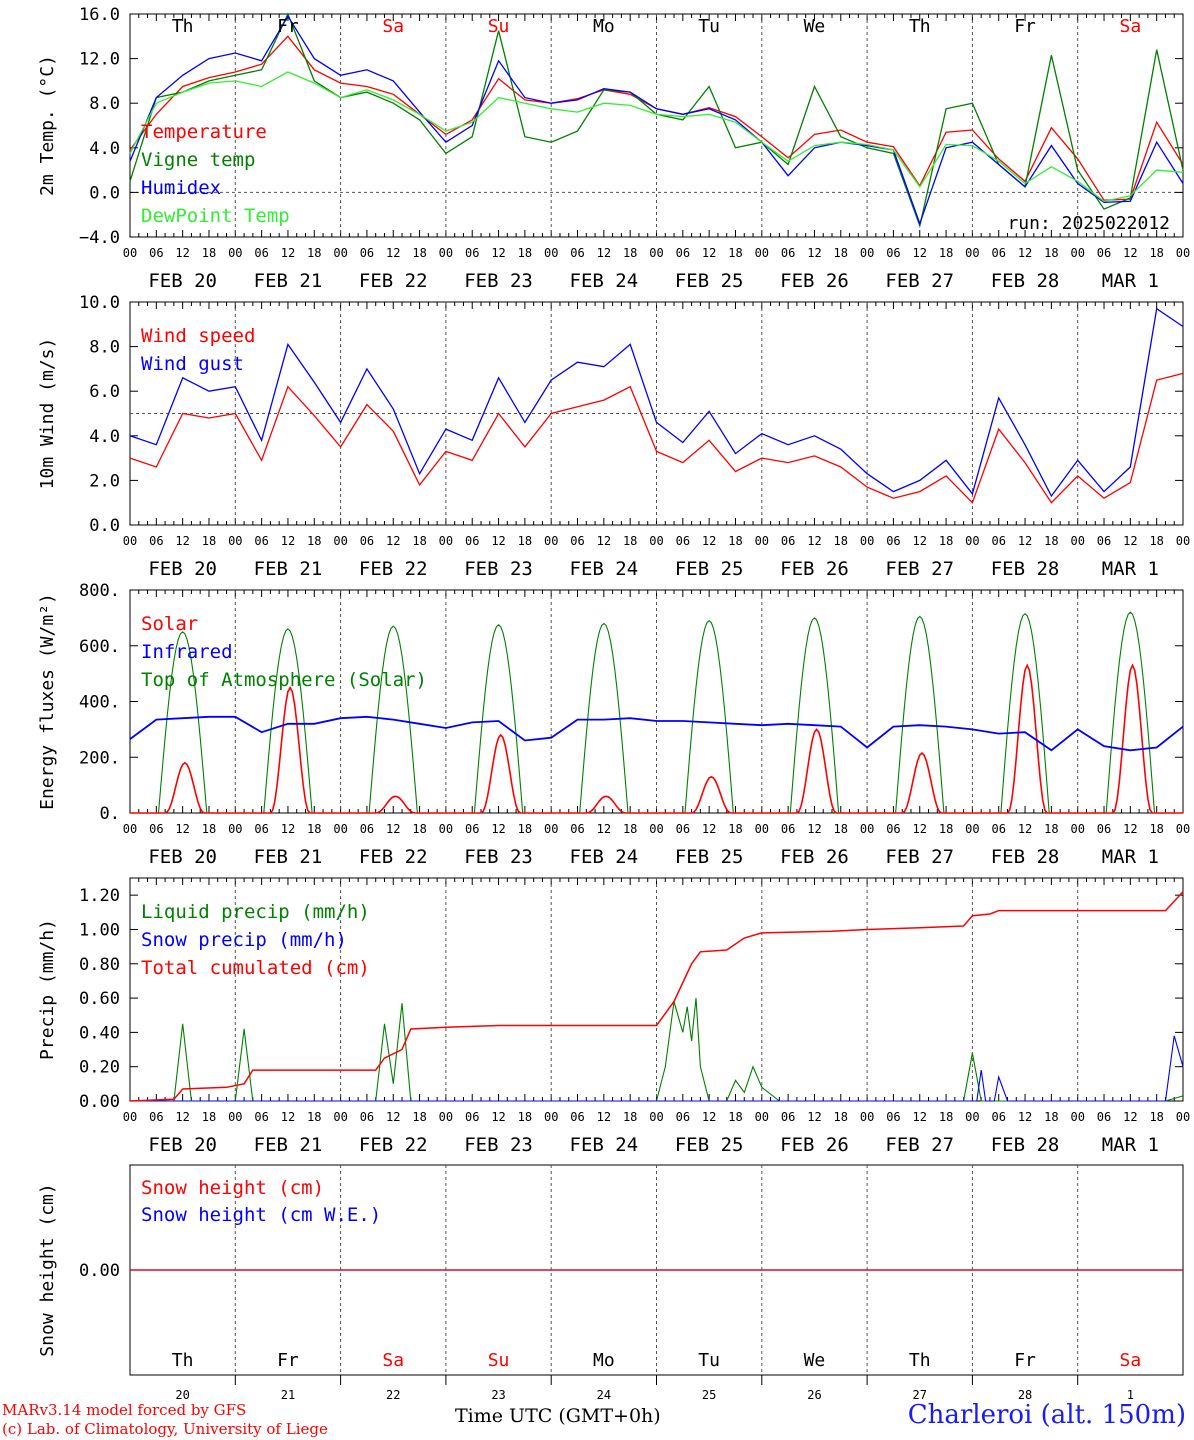  Describe the element at coordinates (498, 1395) in the screenshot. I see `day-number-label: 23` at that location.